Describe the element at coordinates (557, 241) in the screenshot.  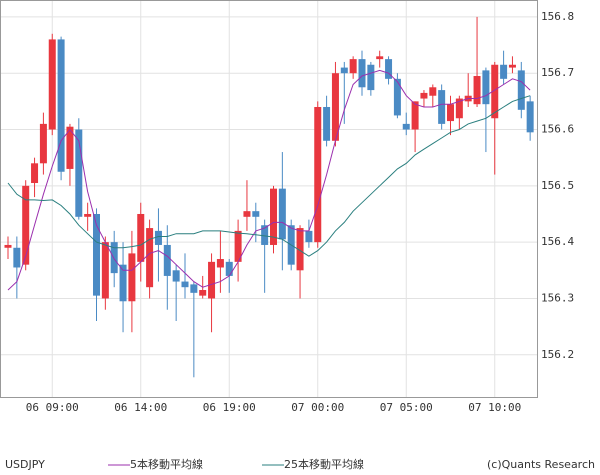
I see `y-tick-label: 156.4` at that location.